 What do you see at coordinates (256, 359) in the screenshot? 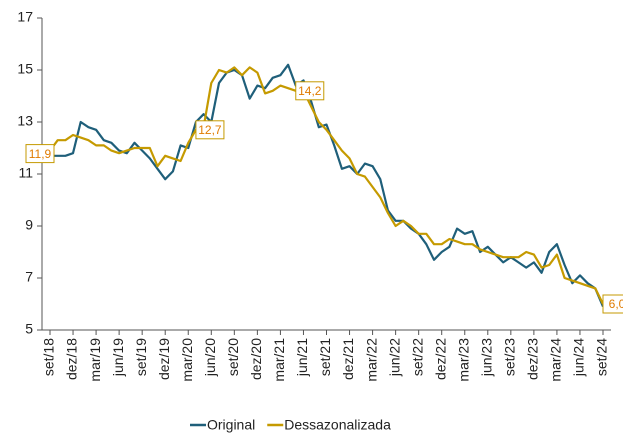
I see `x-tick-label: dez/20` at bounding box center [256, 359].